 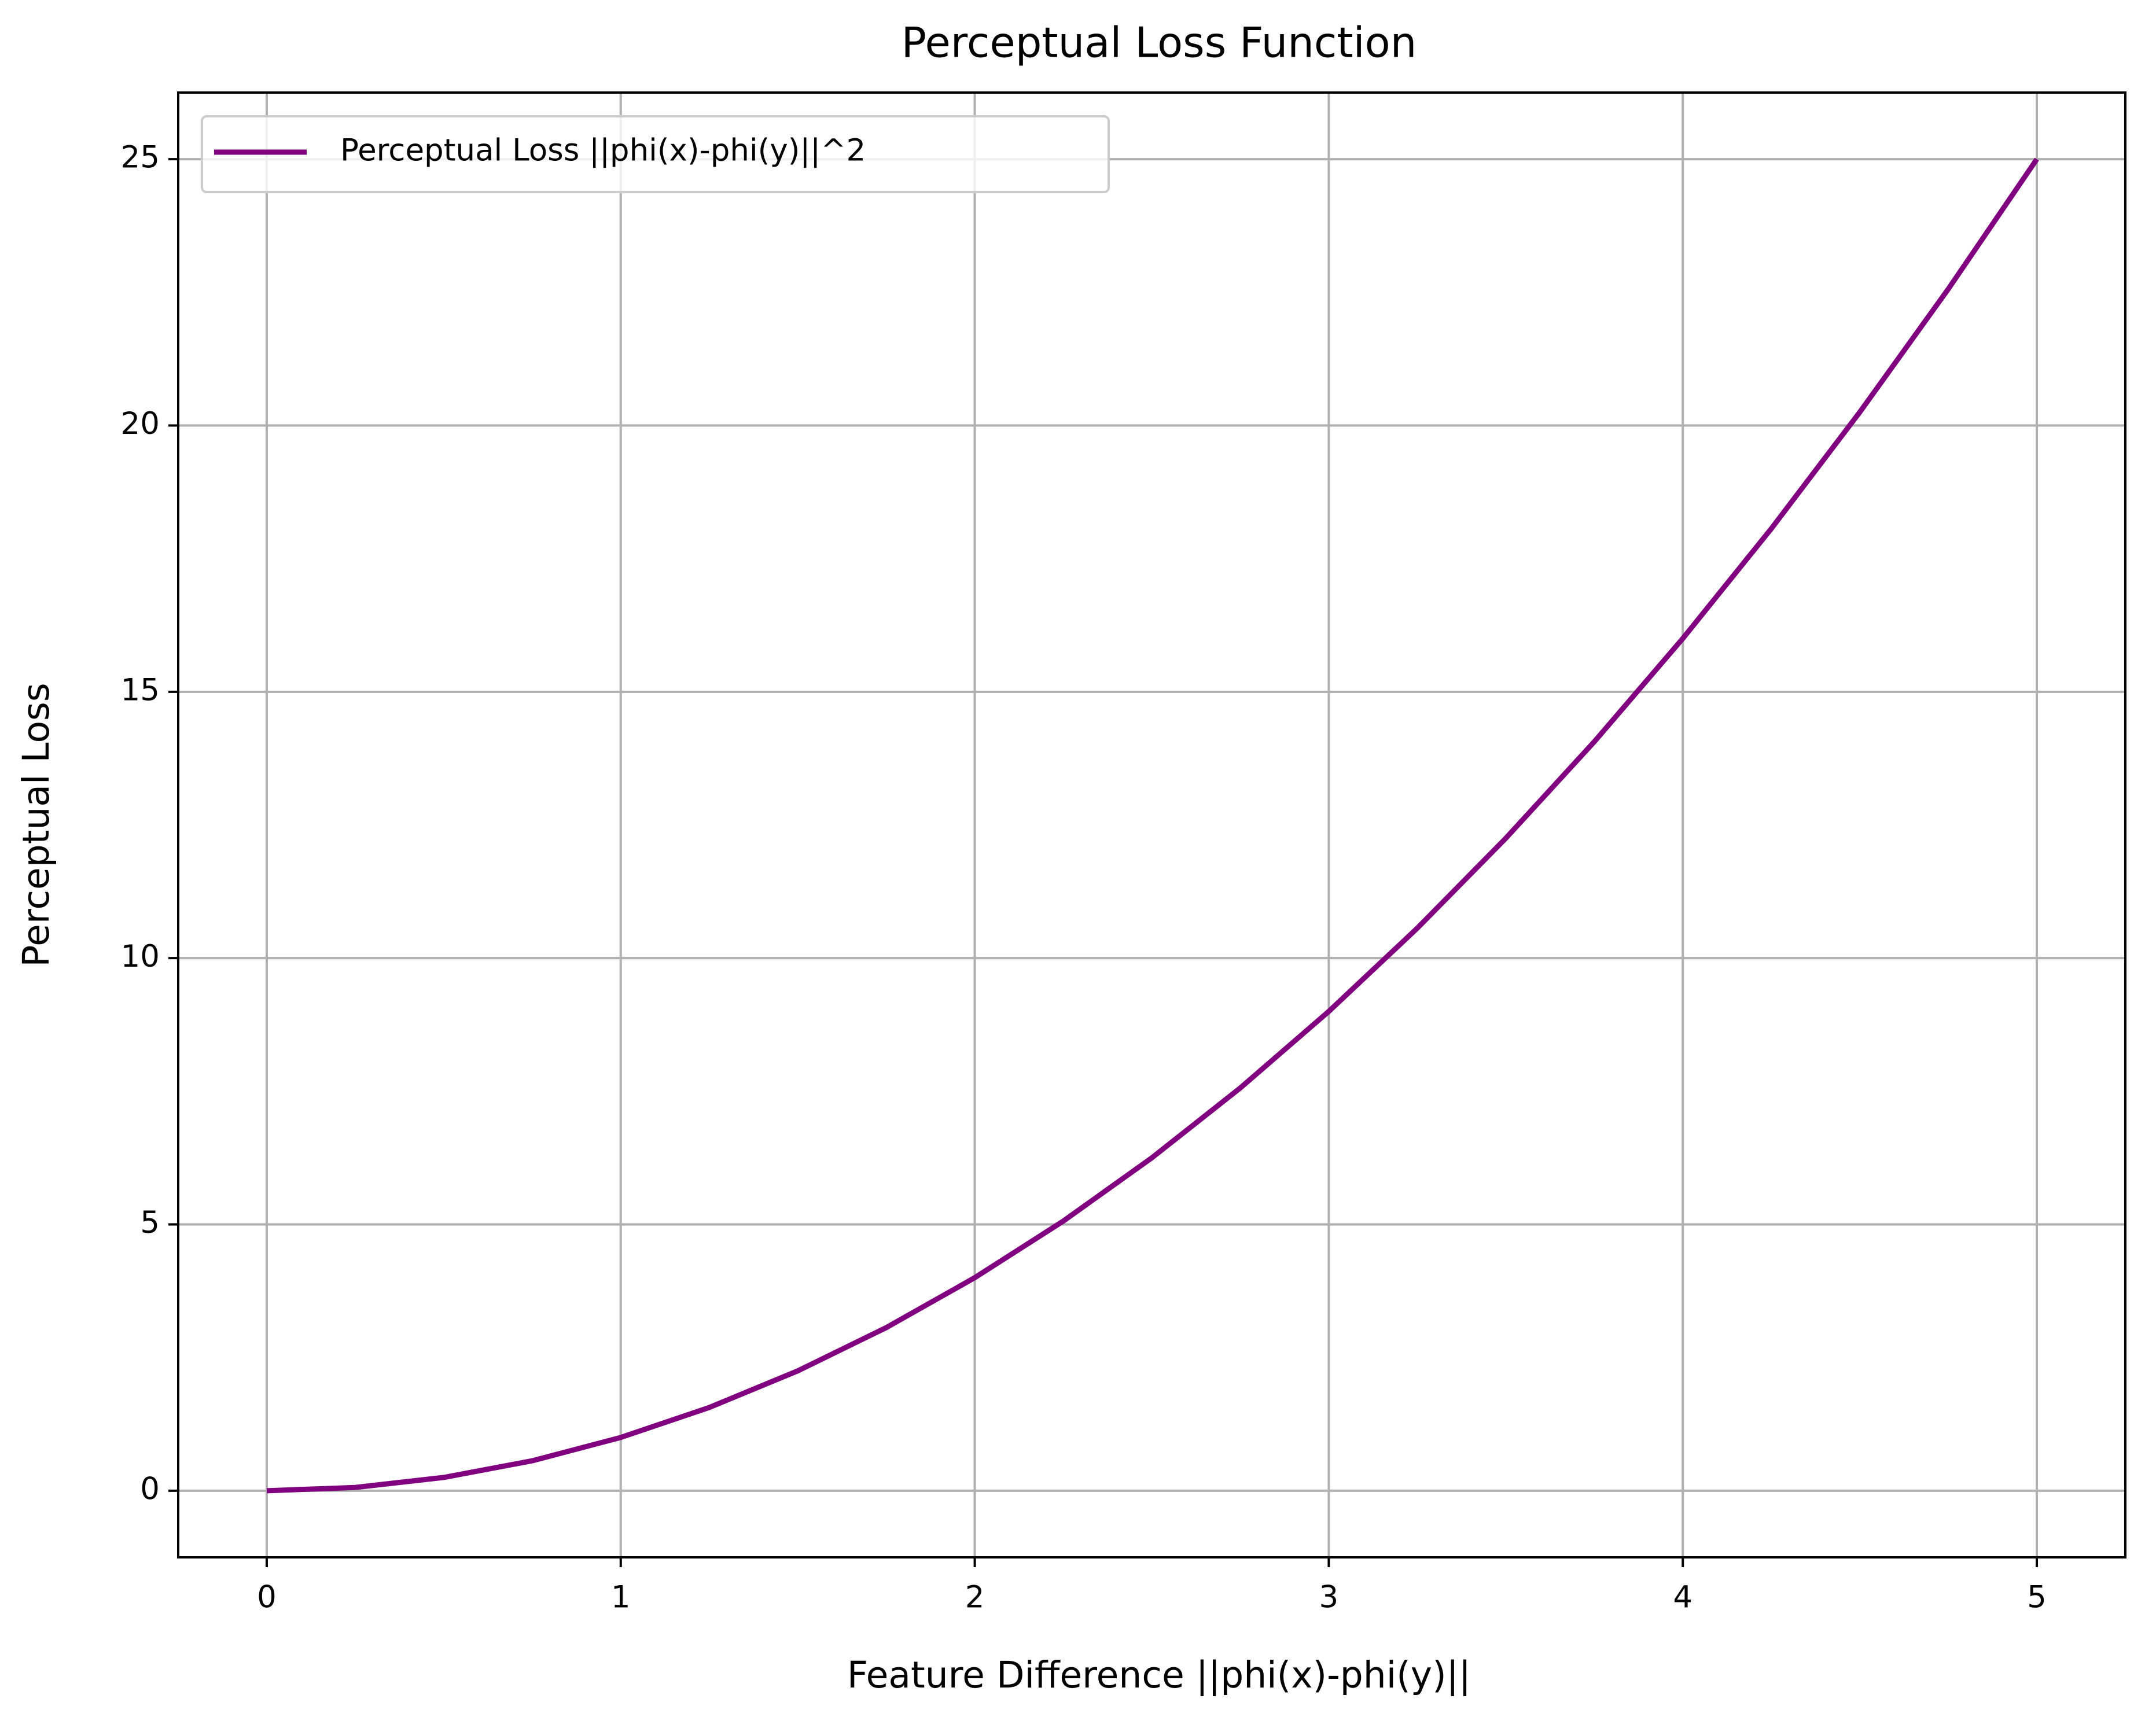 I want to click on y-tick-label: 10, so click(x=141, y=956).